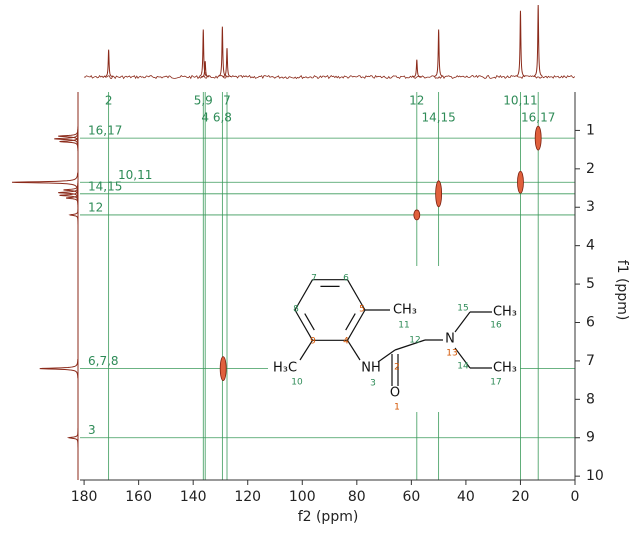 The width and height of the screenshot is (640, 533). I want to click on y-tick-label: 2, so click(590, 169).